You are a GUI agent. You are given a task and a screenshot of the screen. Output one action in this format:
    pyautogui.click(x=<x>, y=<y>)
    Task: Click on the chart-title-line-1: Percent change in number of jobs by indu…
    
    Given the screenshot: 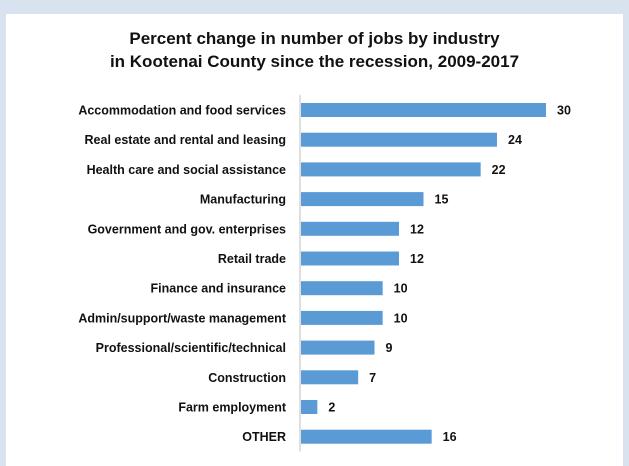 What is the action you would take?
    pyautogui.click(x=314, y=38)
    